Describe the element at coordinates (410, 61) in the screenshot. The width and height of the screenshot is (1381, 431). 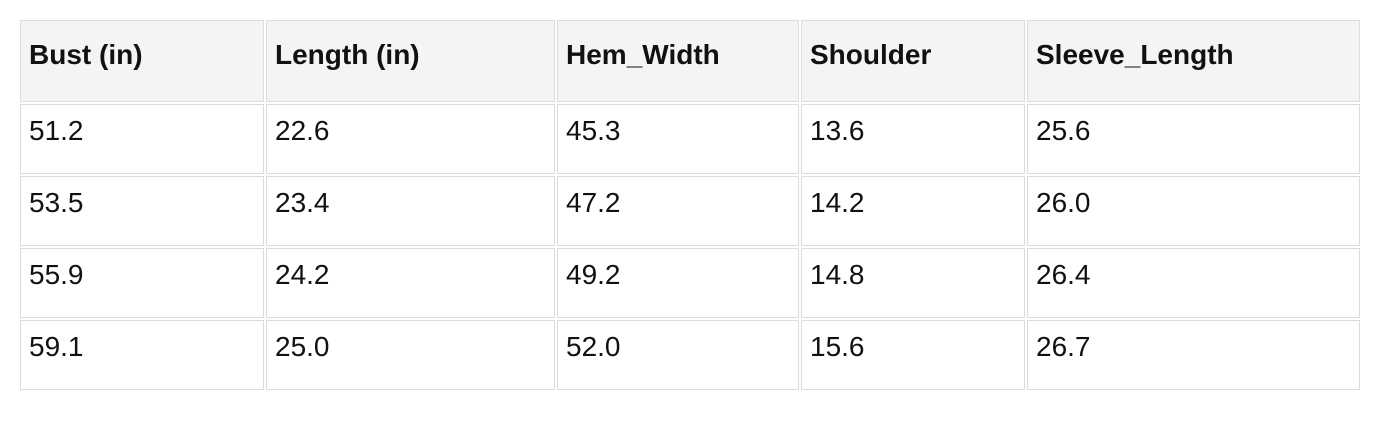
I see `column-header-length: Length (in)` at that location.